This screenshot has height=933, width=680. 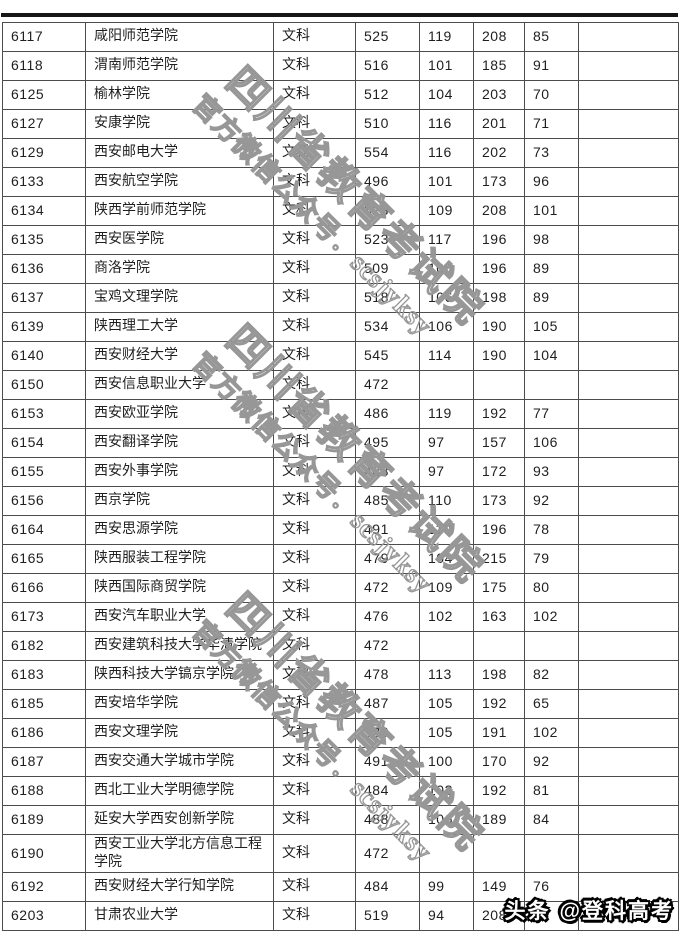 What do you see at coordinates (551, 617) in the screenshot?
I see `cell-score-4: 102` at bounding box center [551, 617].